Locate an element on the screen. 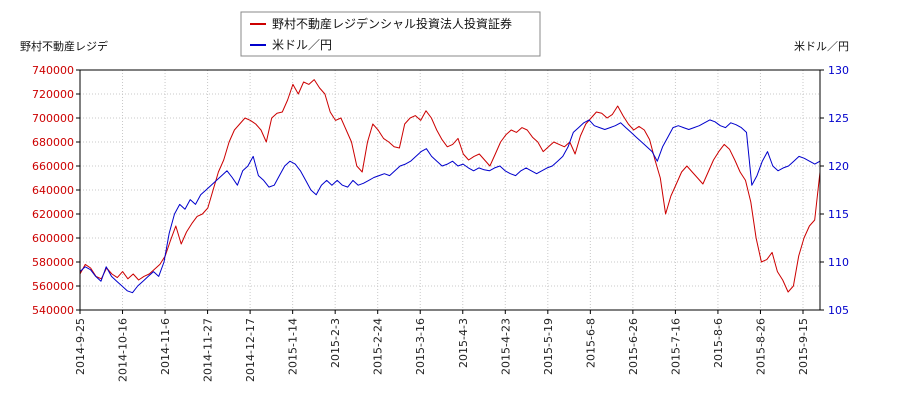  left-tick-label: 720000 is located at coordinates (53, 94).